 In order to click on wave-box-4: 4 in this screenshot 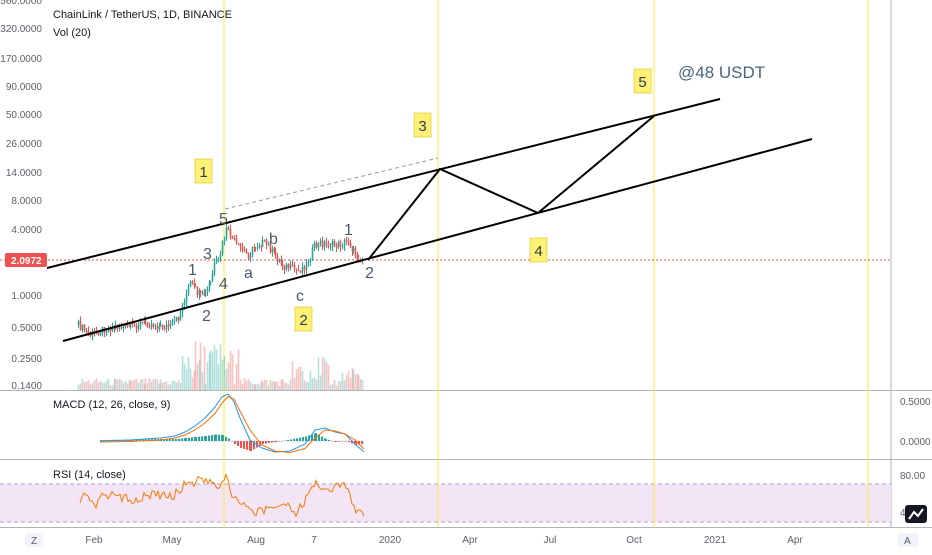, I will do `click(538, 250)`.